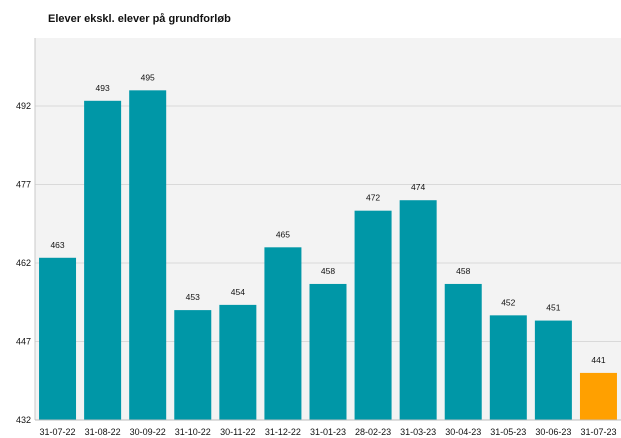  I want to click on x-tick-label: 30-11-22, so click(237, 432).